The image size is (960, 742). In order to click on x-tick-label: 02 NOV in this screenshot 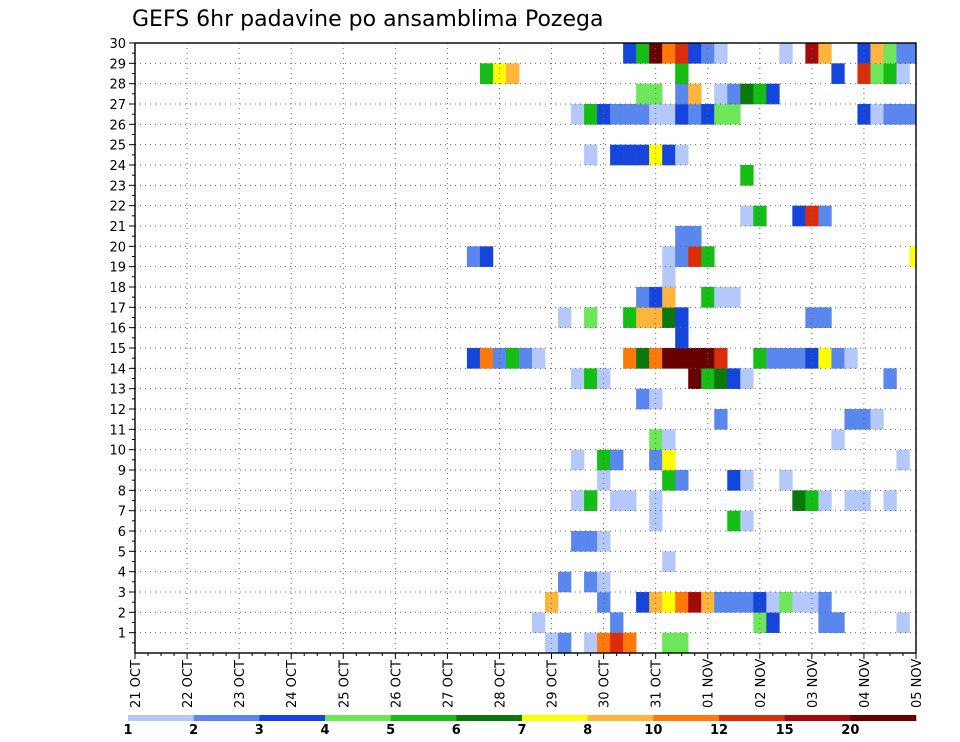, I will do `click(761, 683)`.